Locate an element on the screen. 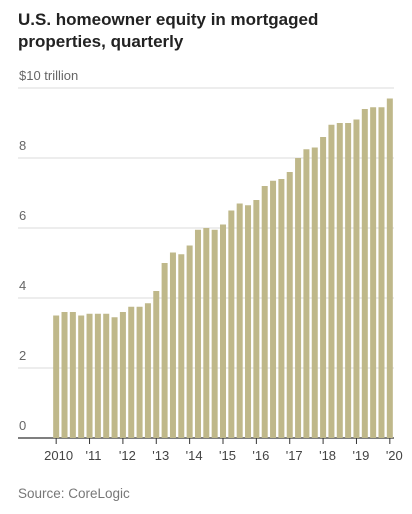  x-tick-label: '18 is located at coordinates (327, 455).